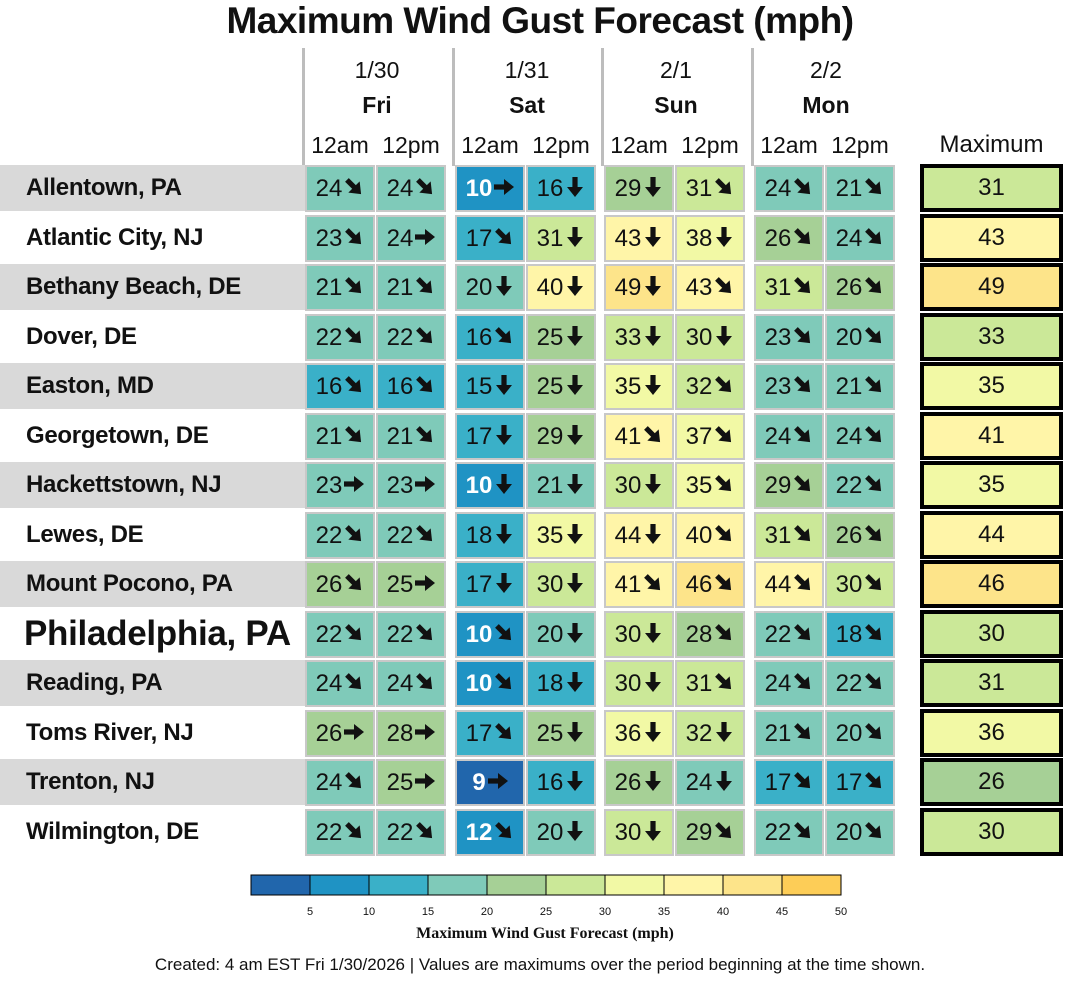  I want to click on gust-cell: 20, so click(490, 287).